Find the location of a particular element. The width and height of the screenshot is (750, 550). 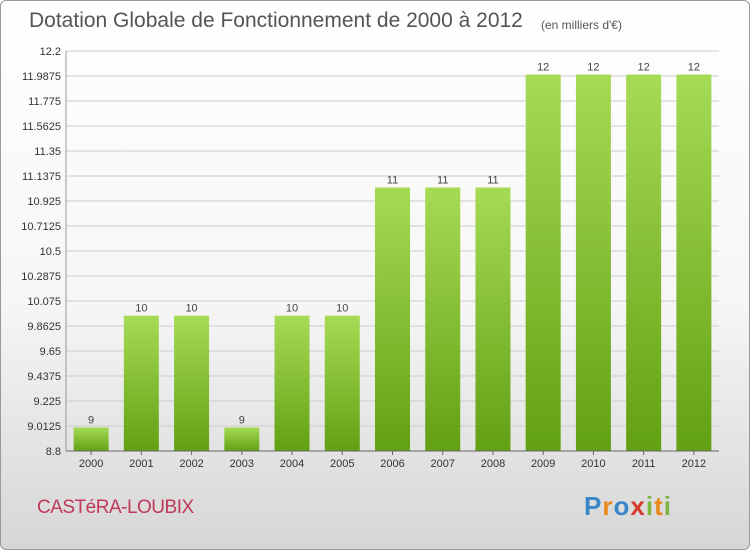

x-tick-label: 2009 is located at coordinates (543, 464).